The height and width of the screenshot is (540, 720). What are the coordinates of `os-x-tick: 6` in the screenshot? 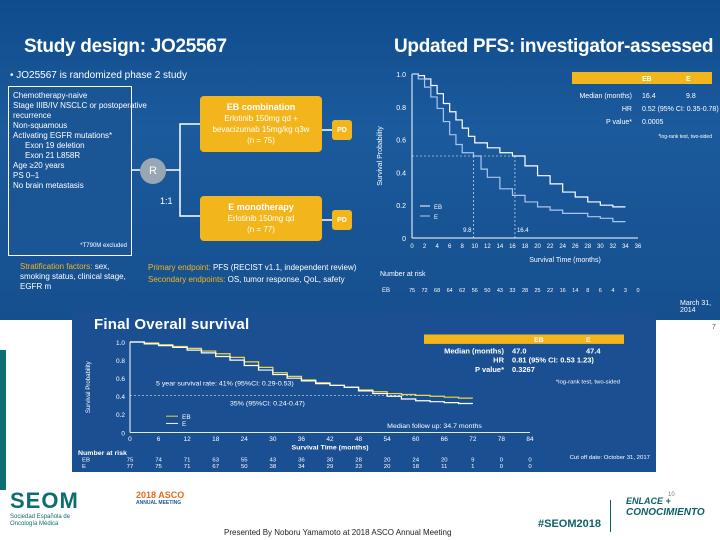 It's located at (159, 439).